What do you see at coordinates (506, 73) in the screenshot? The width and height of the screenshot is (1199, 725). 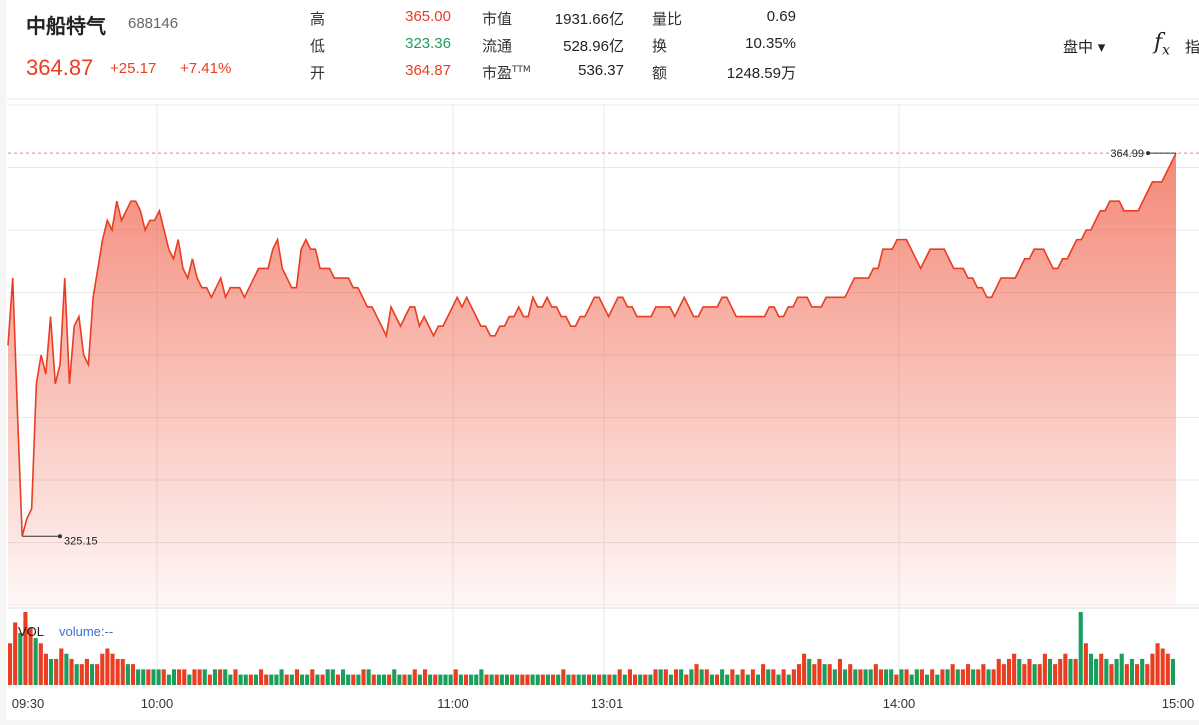 I see `quote-label: 市盈TTM` at bounding box center [506, 73].